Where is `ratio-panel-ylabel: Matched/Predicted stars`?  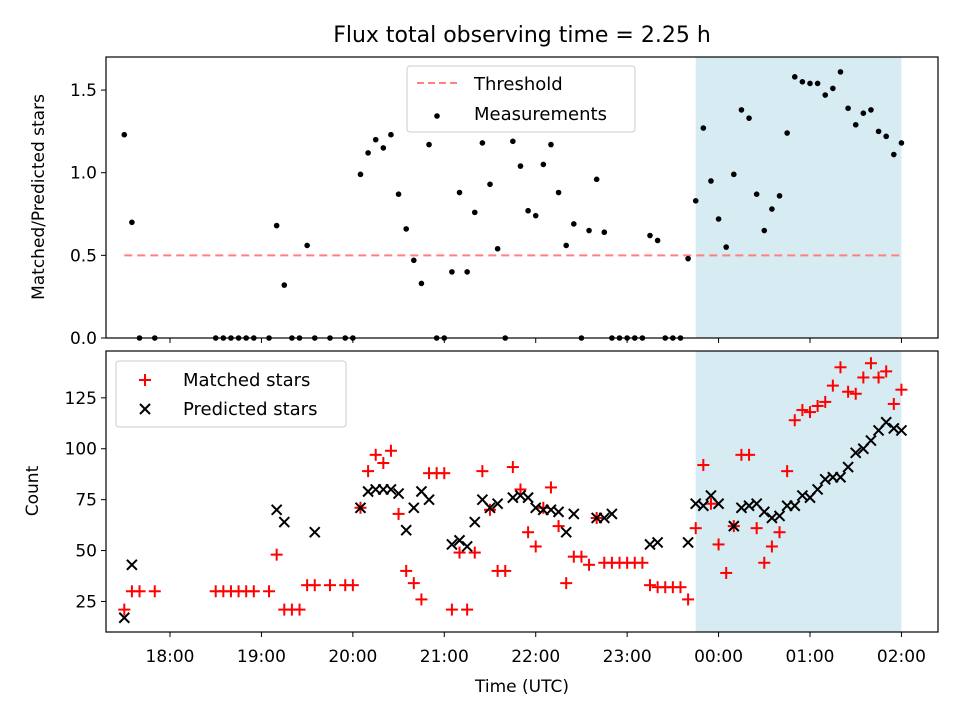 ratio-panel-ylabel: Matched/Predicted stars is located at coordinates (39, 197).